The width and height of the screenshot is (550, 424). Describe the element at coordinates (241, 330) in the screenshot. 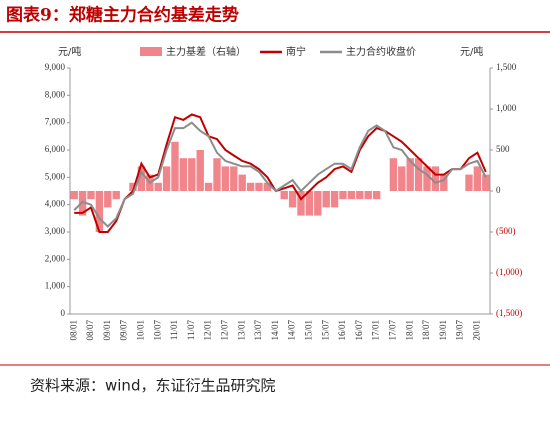

I see `x-tick-label: 13/01` at that location.